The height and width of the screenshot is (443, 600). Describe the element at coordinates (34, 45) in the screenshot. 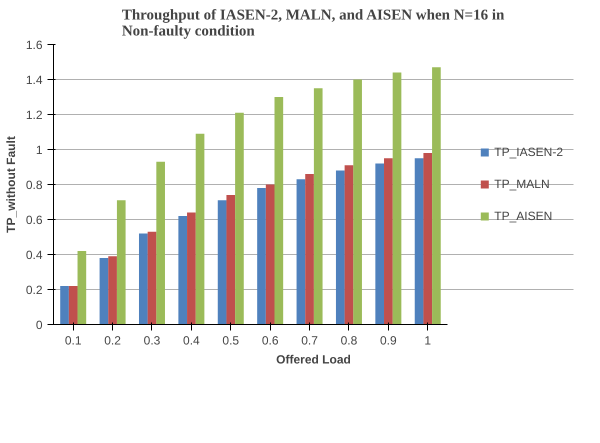

I see `y-tick-label: 1.6` at that location.